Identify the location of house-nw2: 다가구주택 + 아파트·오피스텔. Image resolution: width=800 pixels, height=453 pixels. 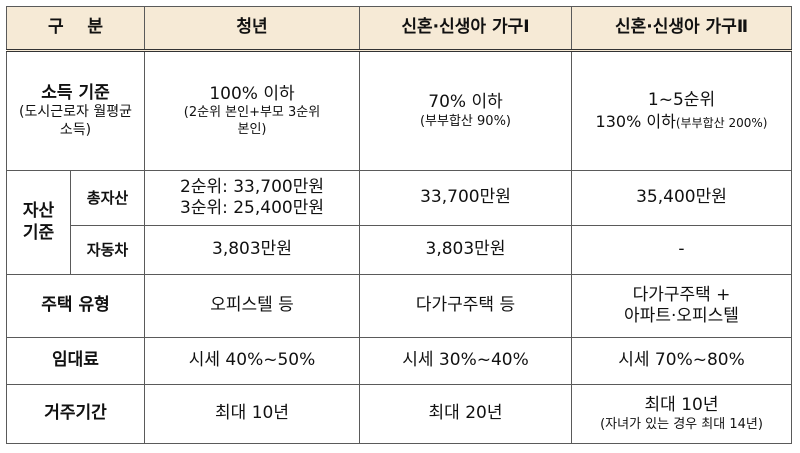
(681, 306).